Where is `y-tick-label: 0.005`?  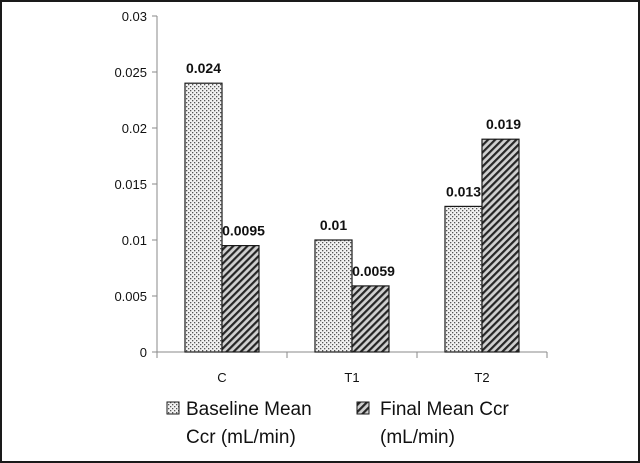 y-tick-label: 0.005 is located at coordinates (130, 296).